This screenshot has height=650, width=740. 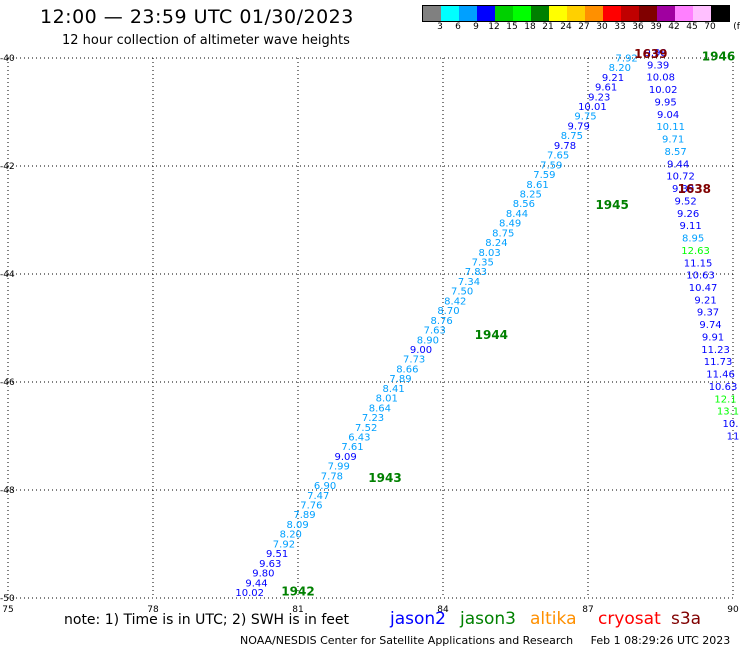 I want to click on wave-height-label: 7.92, so click(x=284, y=544).